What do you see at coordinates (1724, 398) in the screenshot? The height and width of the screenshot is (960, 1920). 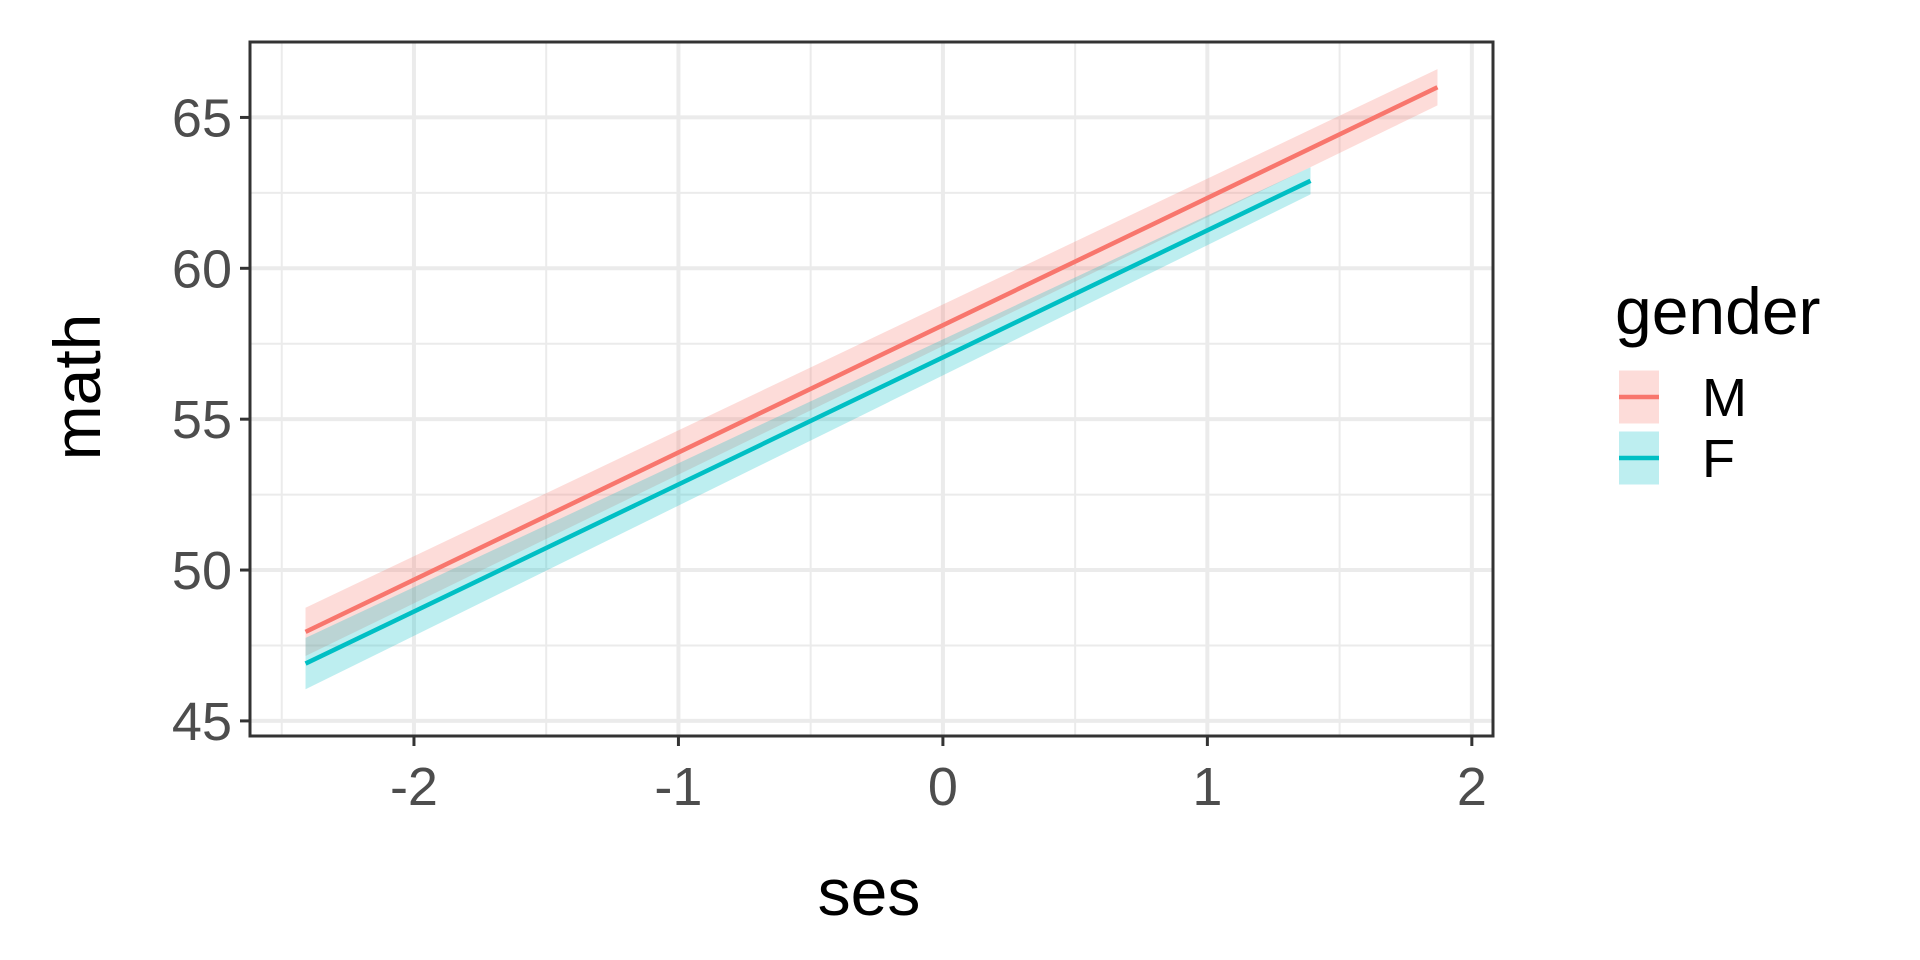 I see `legend-label-M: M` at bounding box center [1724, 398].